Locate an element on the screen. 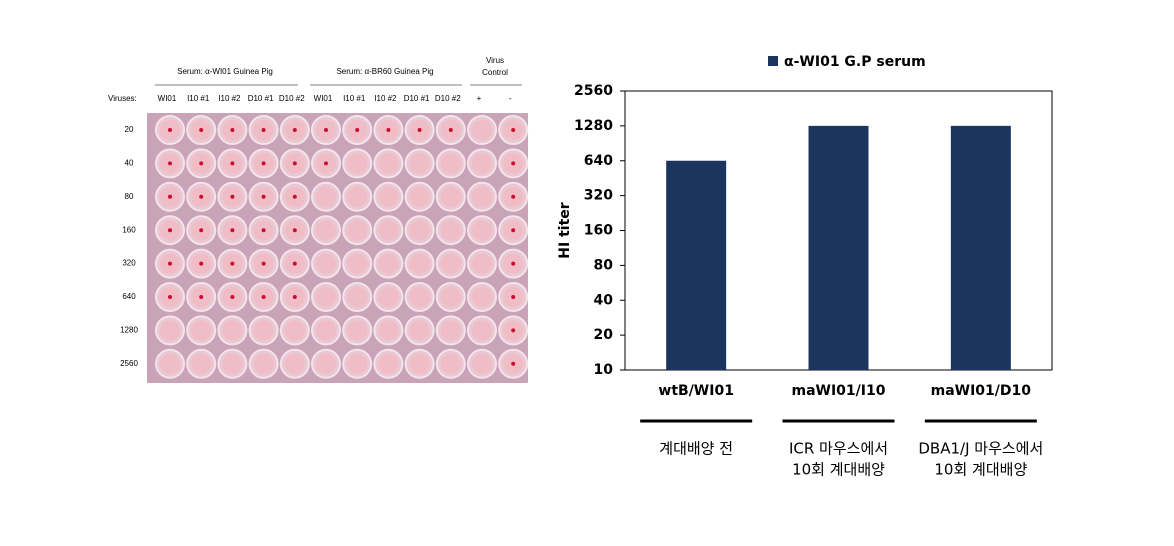  column-label: - is located at coordinates (510, 98).